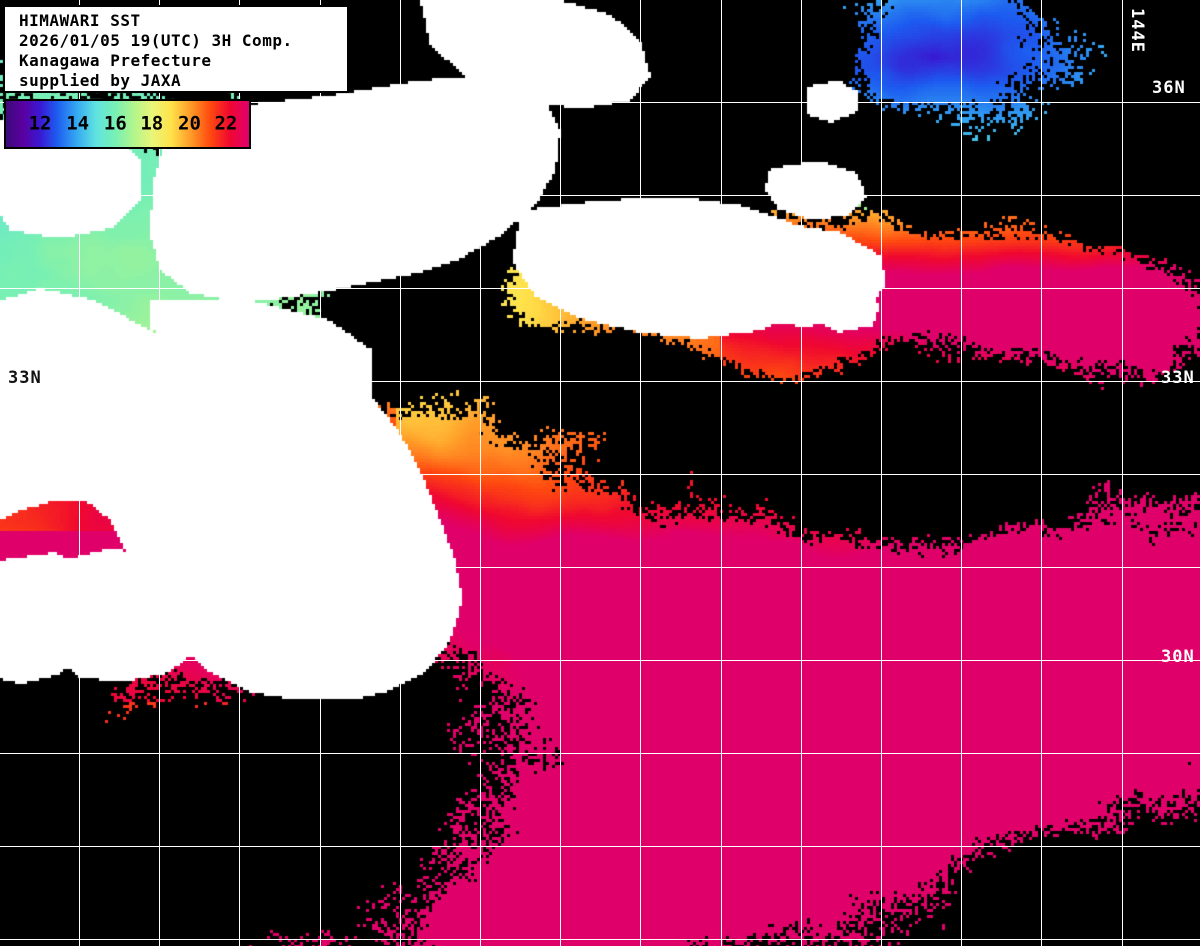 Image resolution: width=1200 pixels, height=946 pixels. I want to click on colorbar-gradient, so click(127, 124).